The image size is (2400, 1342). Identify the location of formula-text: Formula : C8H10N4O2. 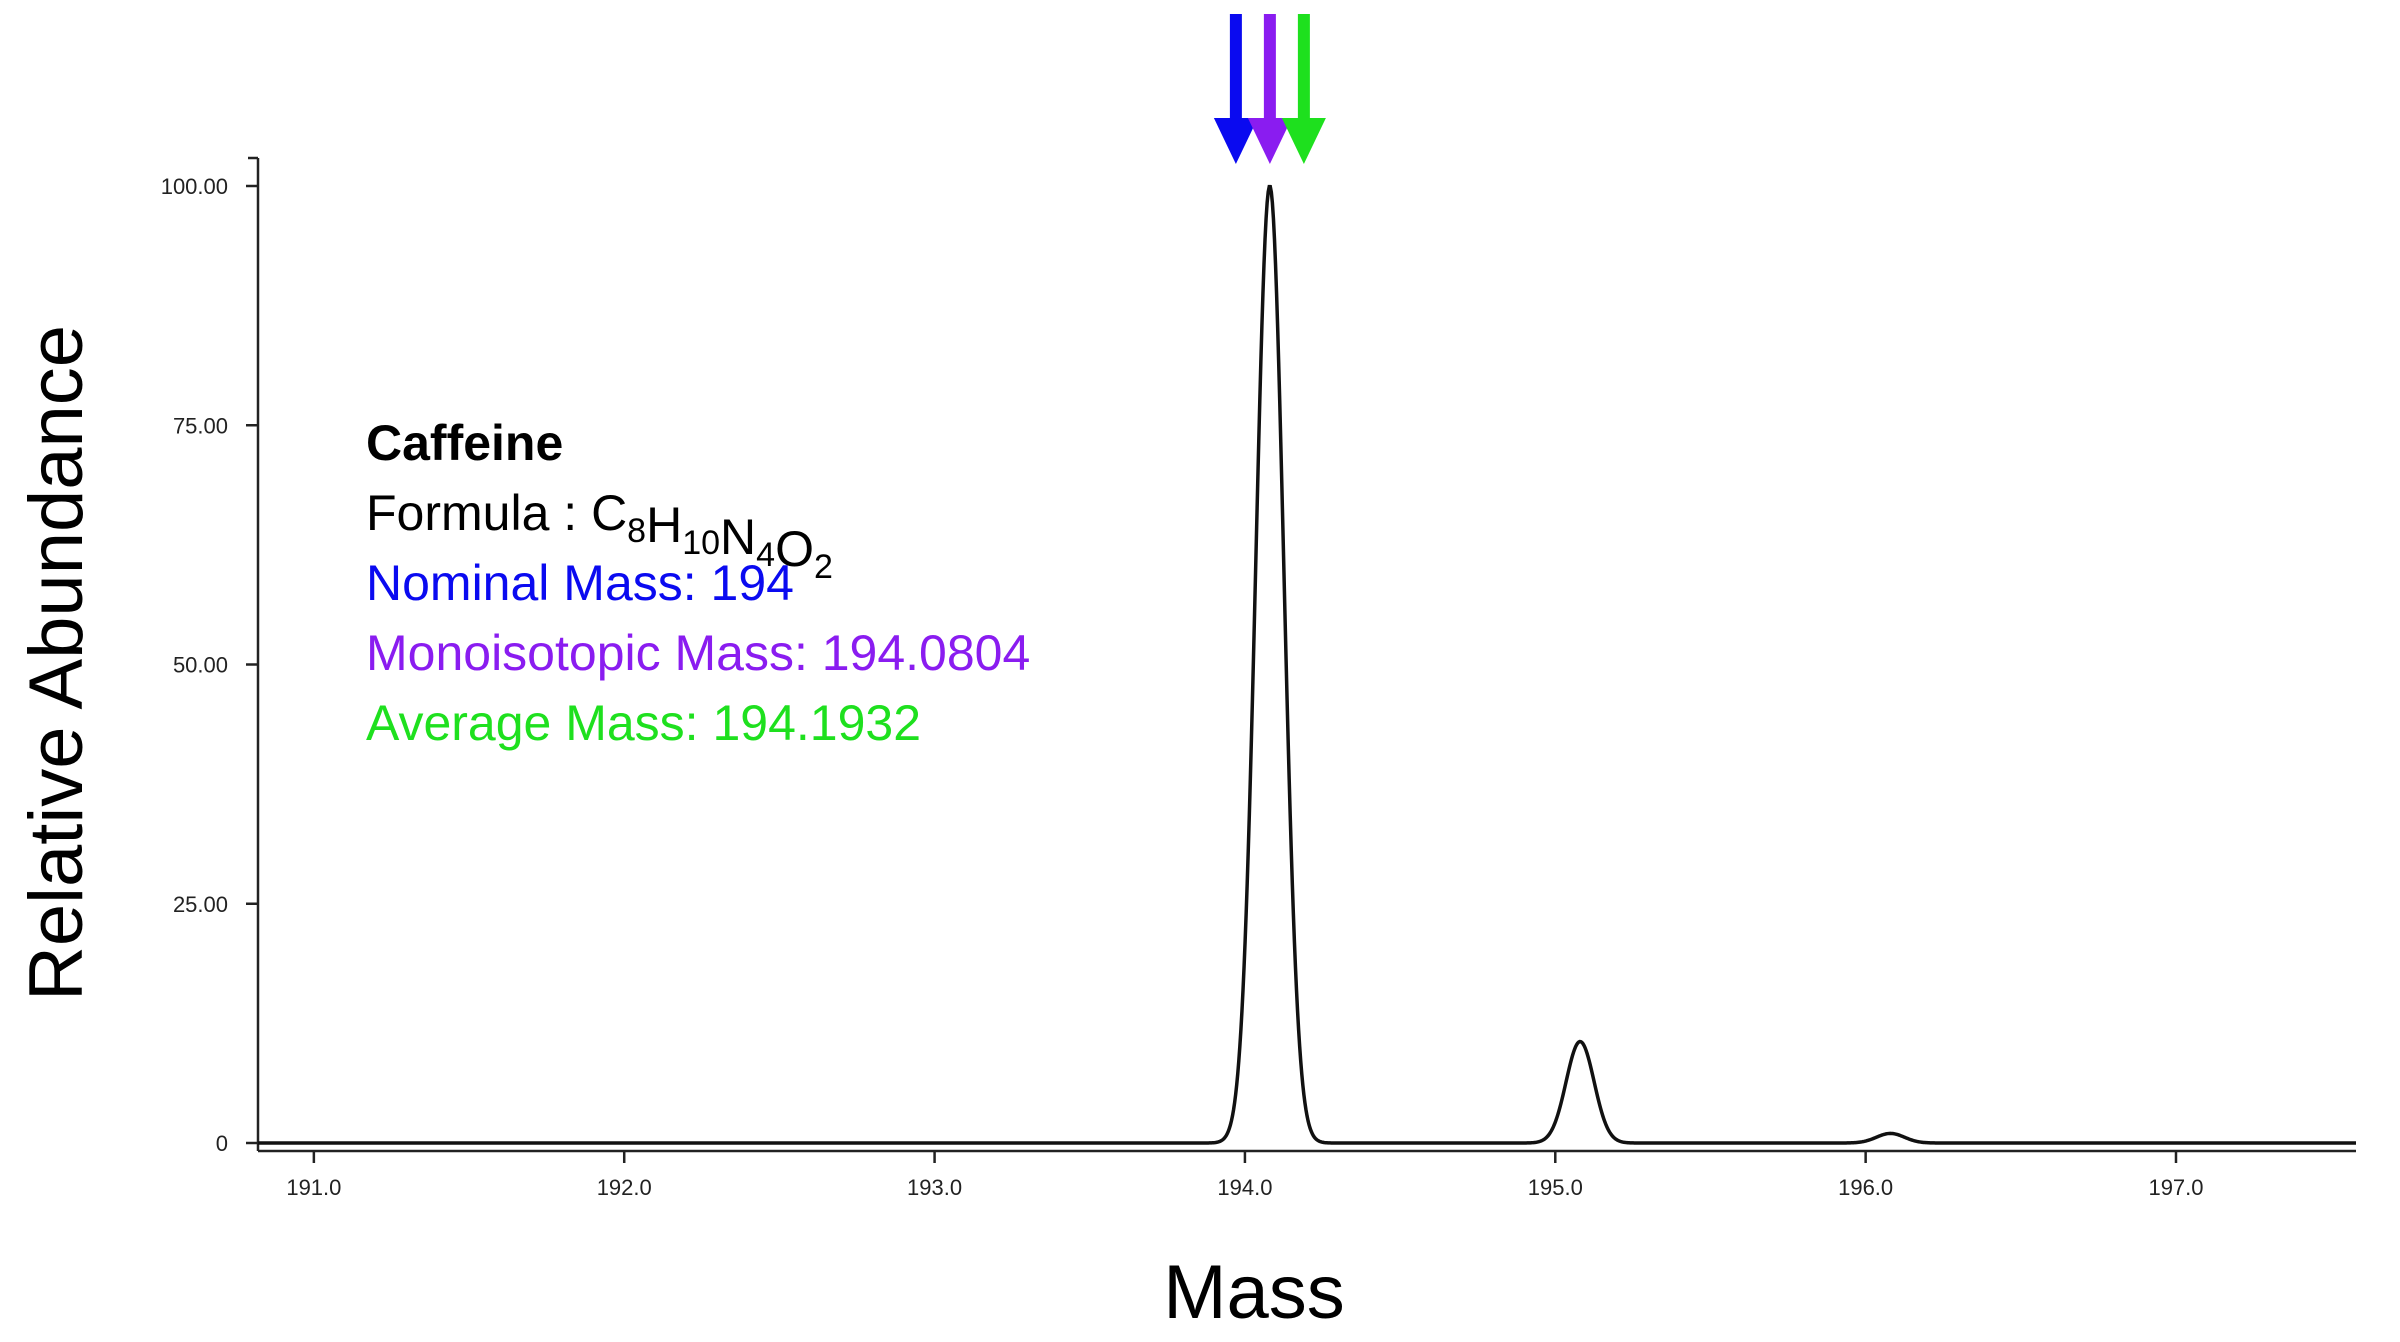
(599, 535).